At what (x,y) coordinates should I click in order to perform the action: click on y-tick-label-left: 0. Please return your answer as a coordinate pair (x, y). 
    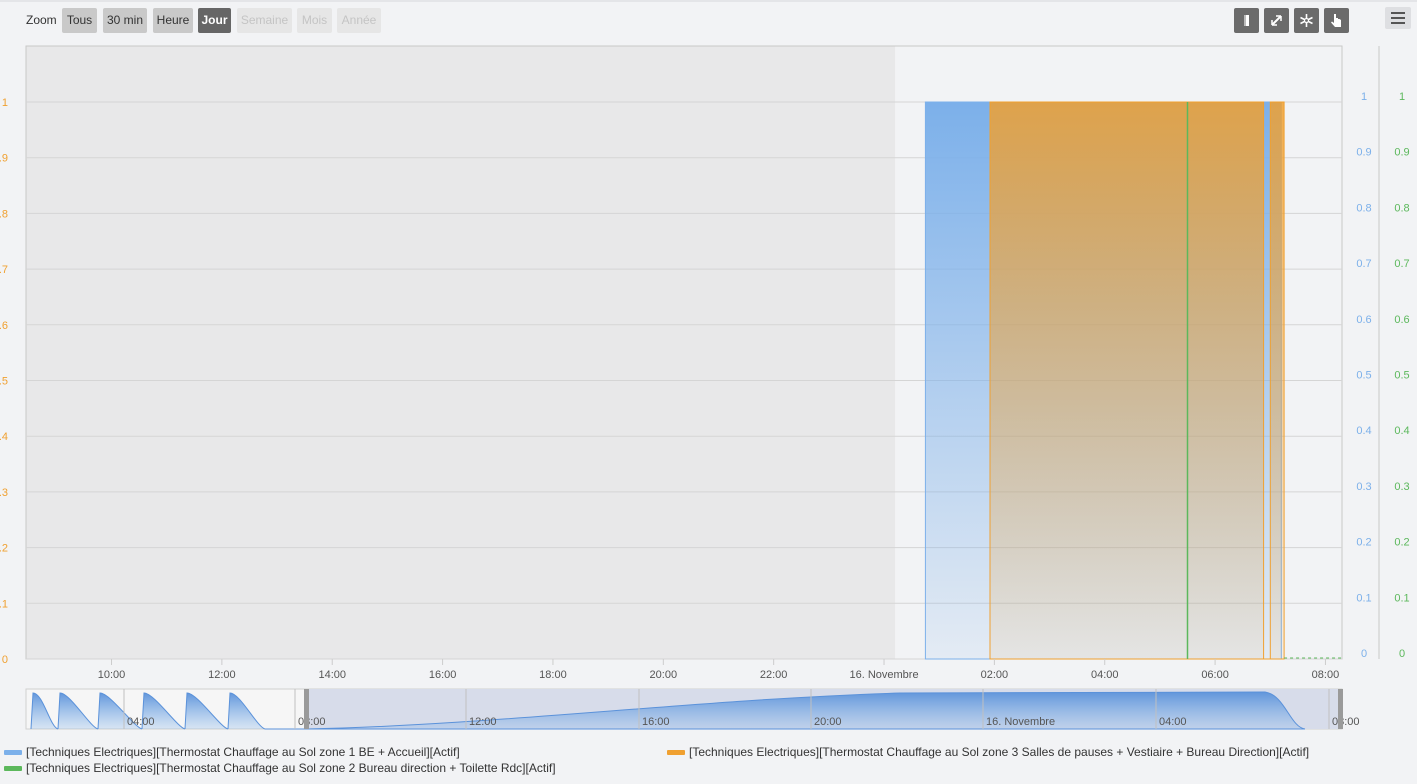
    Looking at the image, I should click on (5, 660).